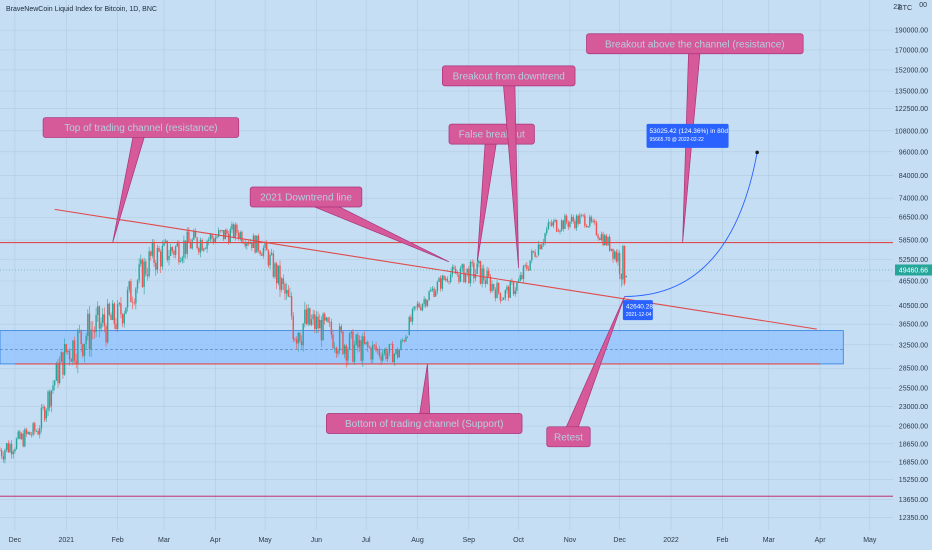 Image resolution: width=932 pixels, height=550 pixels. I want to click on y-tick-label: 23000.00, so click(913, 407).